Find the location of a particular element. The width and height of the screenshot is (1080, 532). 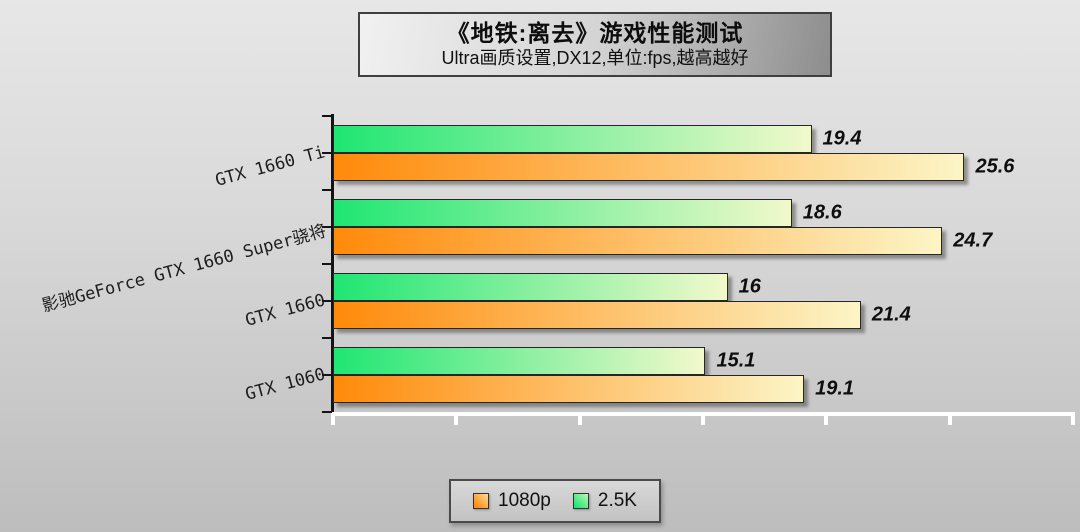

legend-item: 2.5K is located at coordinates (604, 501).